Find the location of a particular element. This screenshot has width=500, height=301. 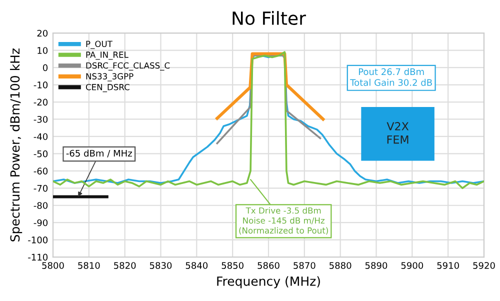

chart-title: No Filter is located at coordinates (269, 18).